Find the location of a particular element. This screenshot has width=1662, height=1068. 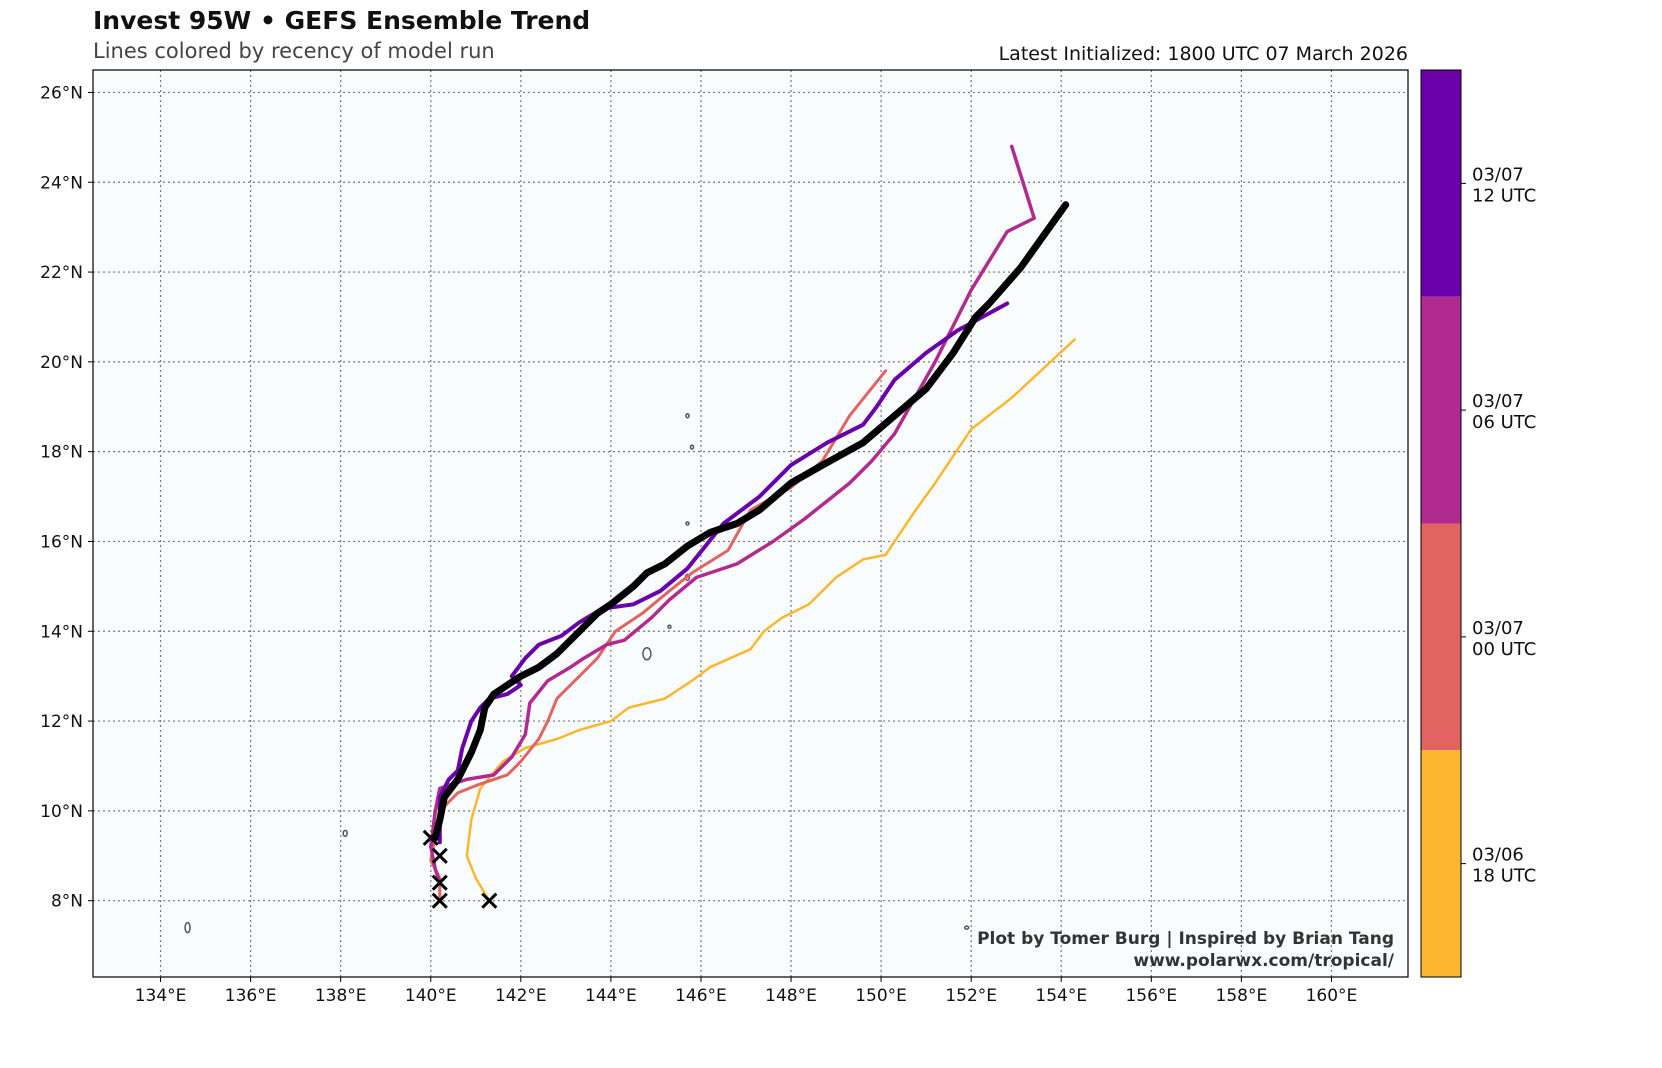

y-tick-label: 10°N is located at coordinates (61, 812).